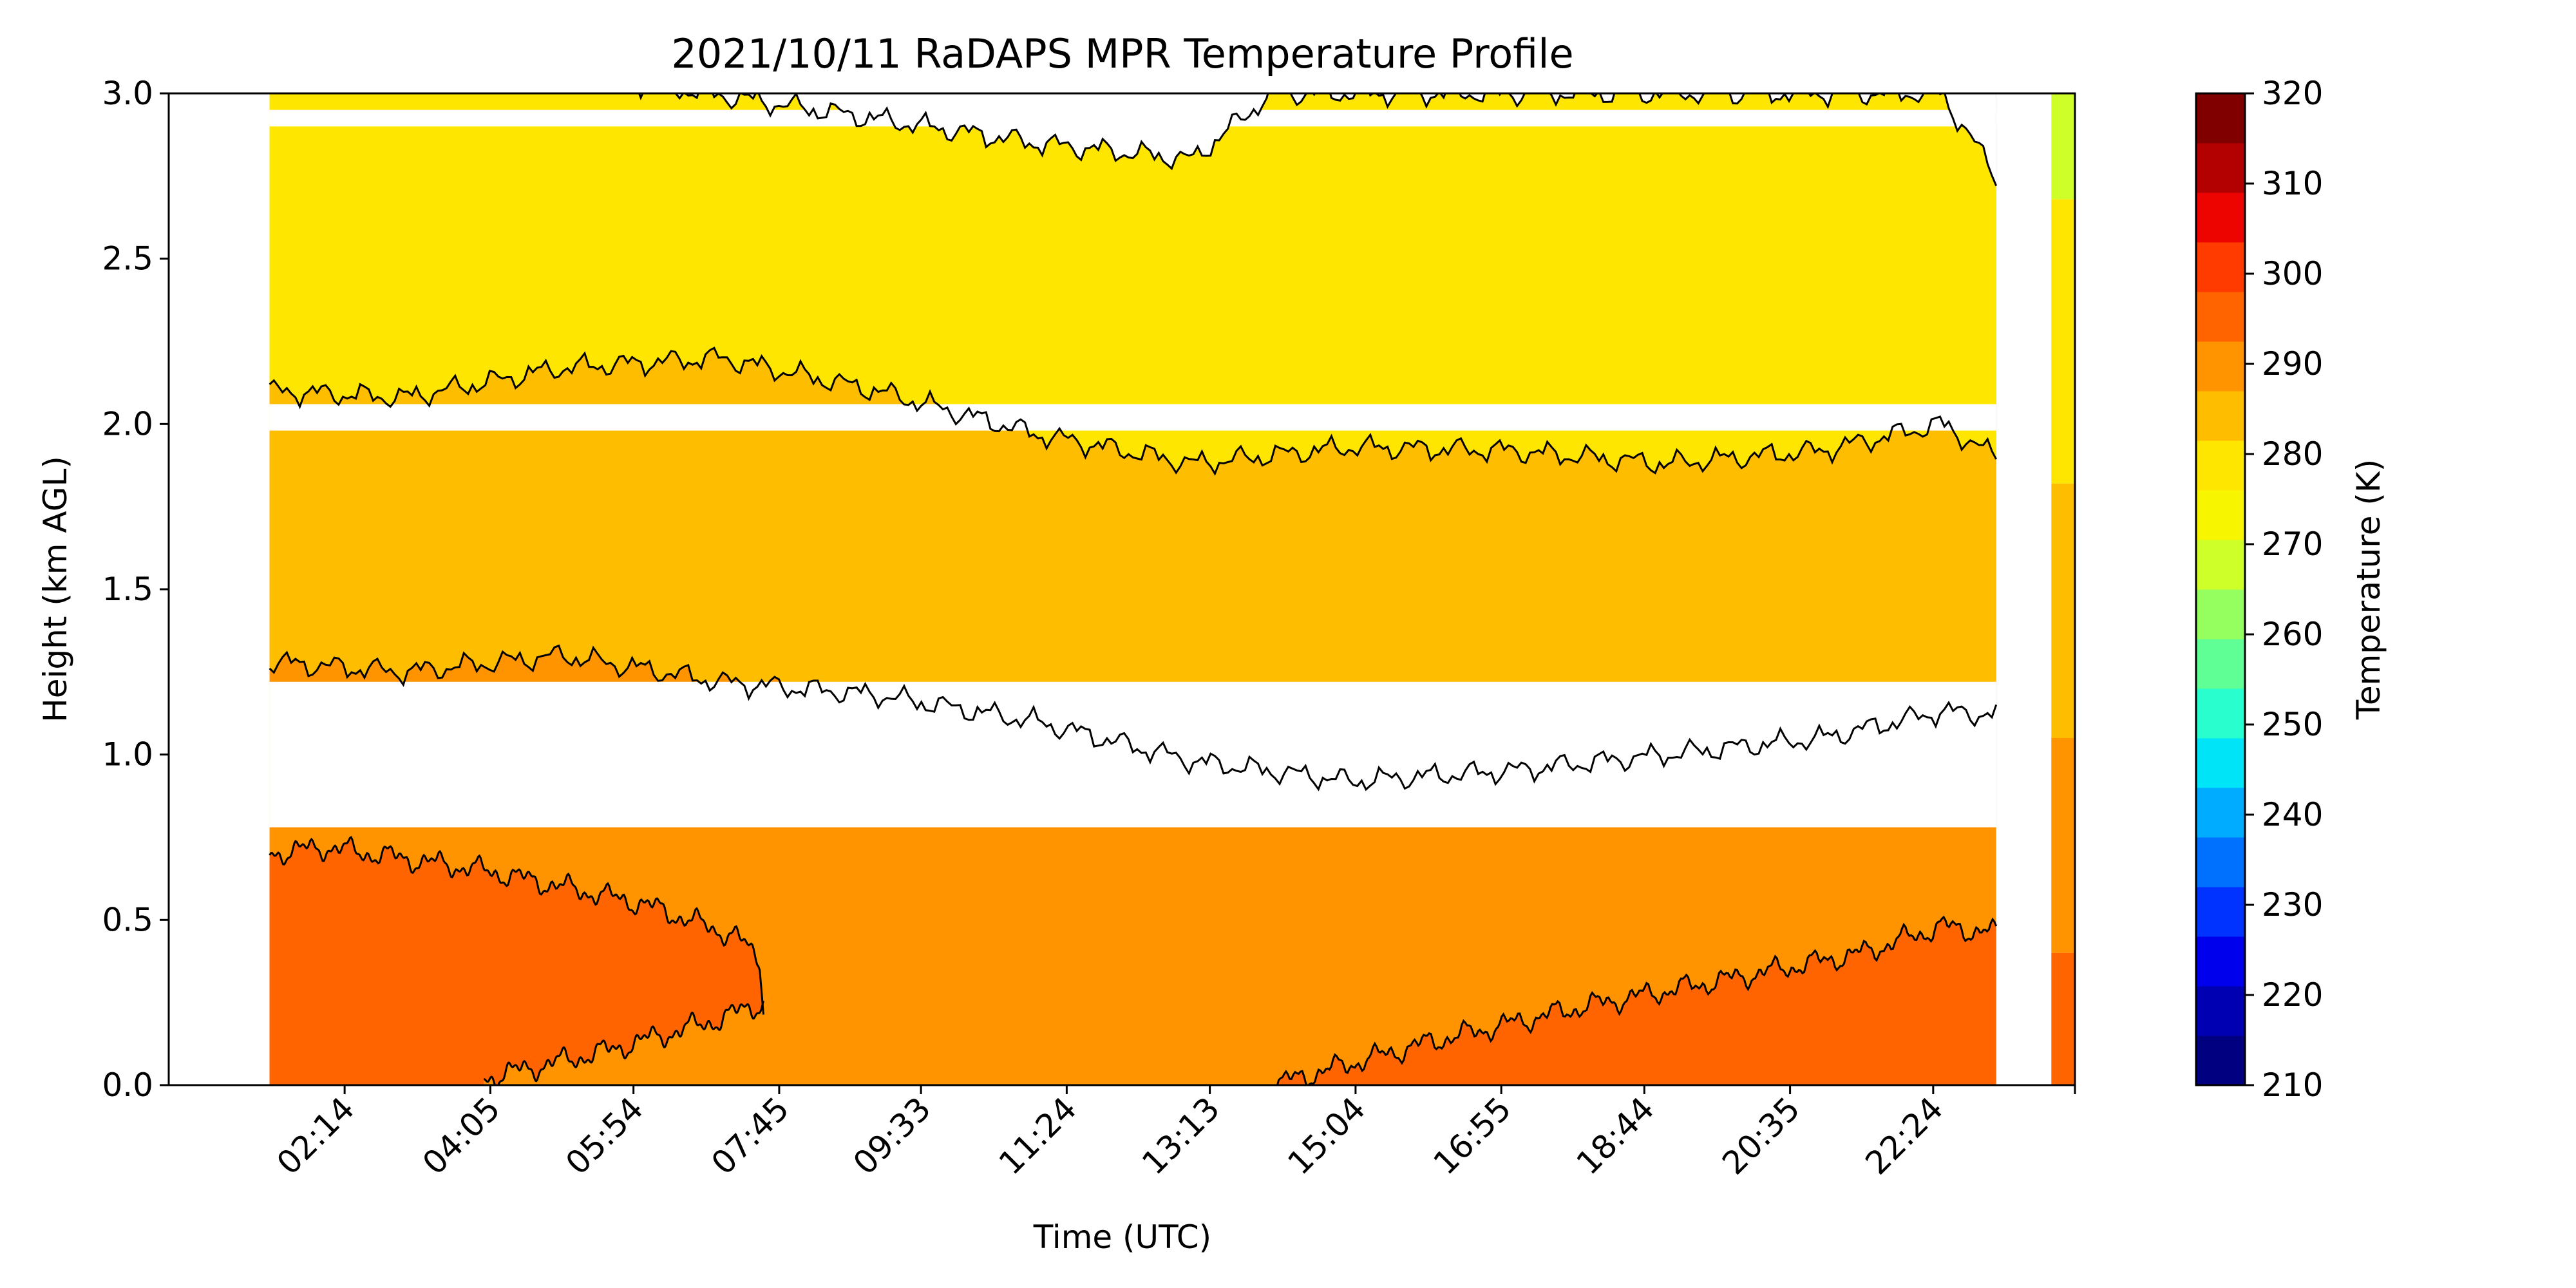 Image resolution: width=2576 pixels, height=1288 pixels. Describe the element at coordinates (128, 919) in the screenshot. I see `y-tick-label: 0.5` at that location.